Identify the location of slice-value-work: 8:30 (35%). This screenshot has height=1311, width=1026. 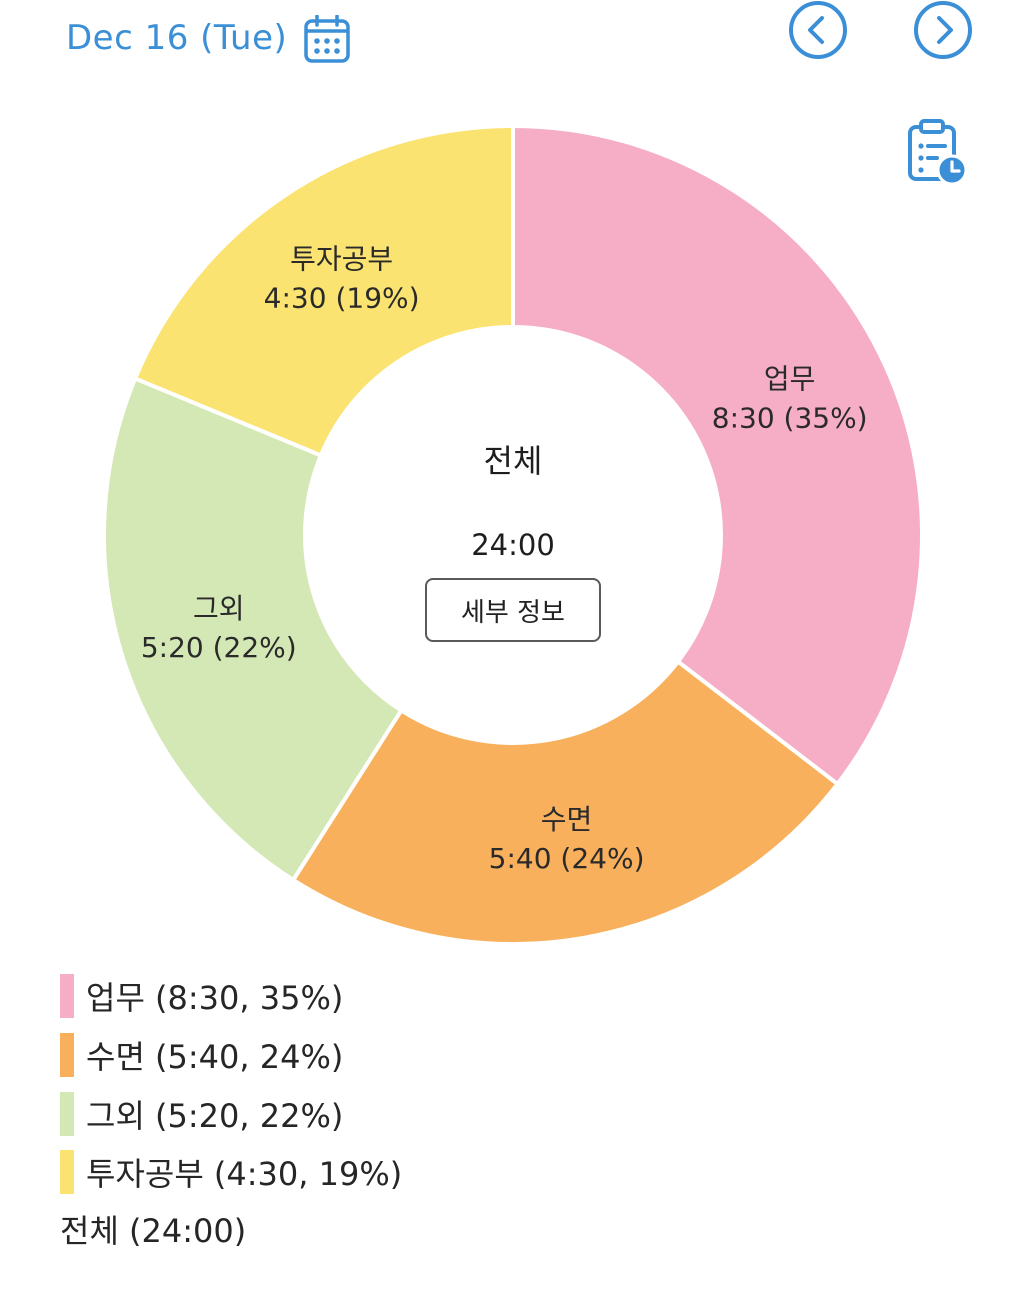
(790, 418).